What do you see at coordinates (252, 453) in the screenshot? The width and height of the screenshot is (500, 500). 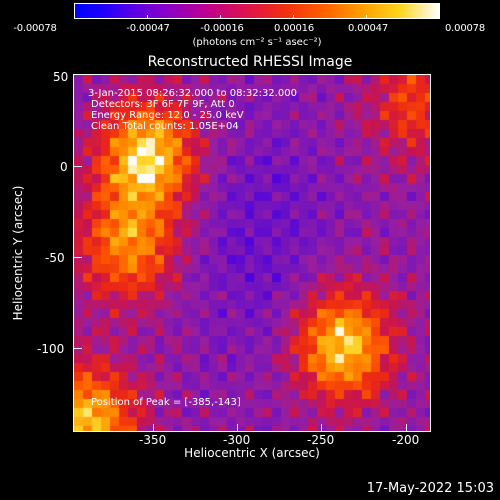 I see `x-axis-title: Heliocentric X (arcsec)` at bounding box center [252, 453].